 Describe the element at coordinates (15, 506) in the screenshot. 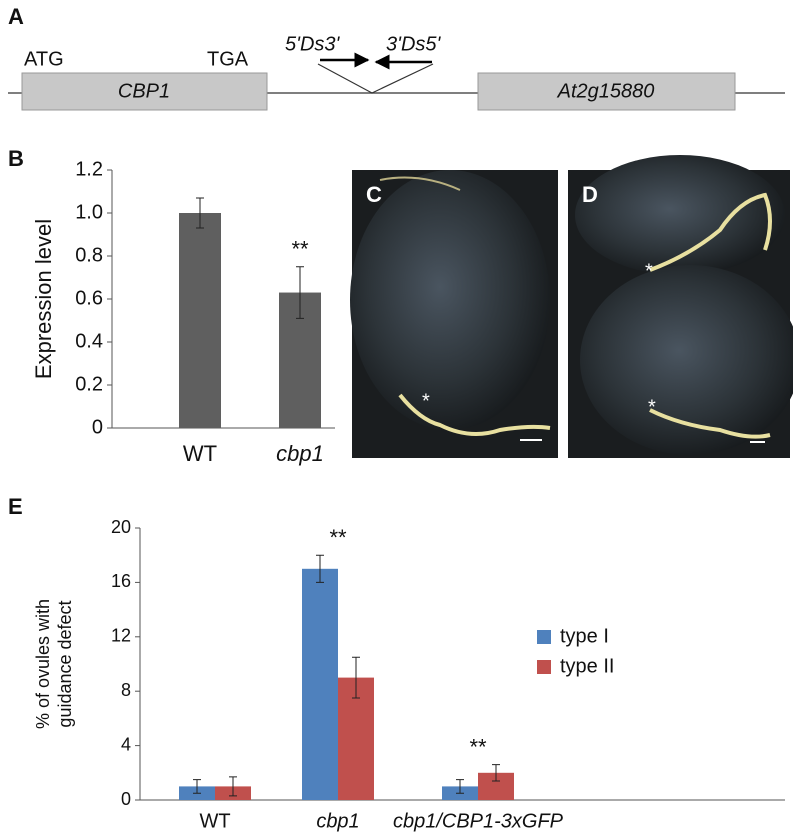

I see `panel-label: E` at that location.